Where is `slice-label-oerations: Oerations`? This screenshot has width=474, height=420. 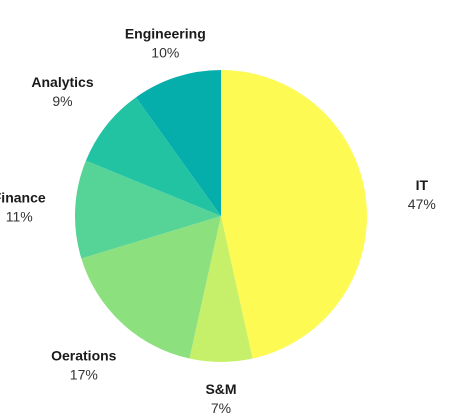 slice-label-oerations: Oerations is located at coordinates (84, 355).